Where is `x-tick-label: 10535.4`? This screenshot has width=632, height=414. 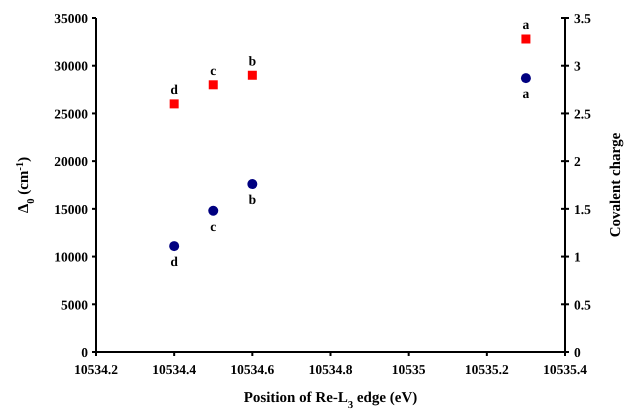 x-tick-label: 10535.4 is located at coordinates (565, 369).